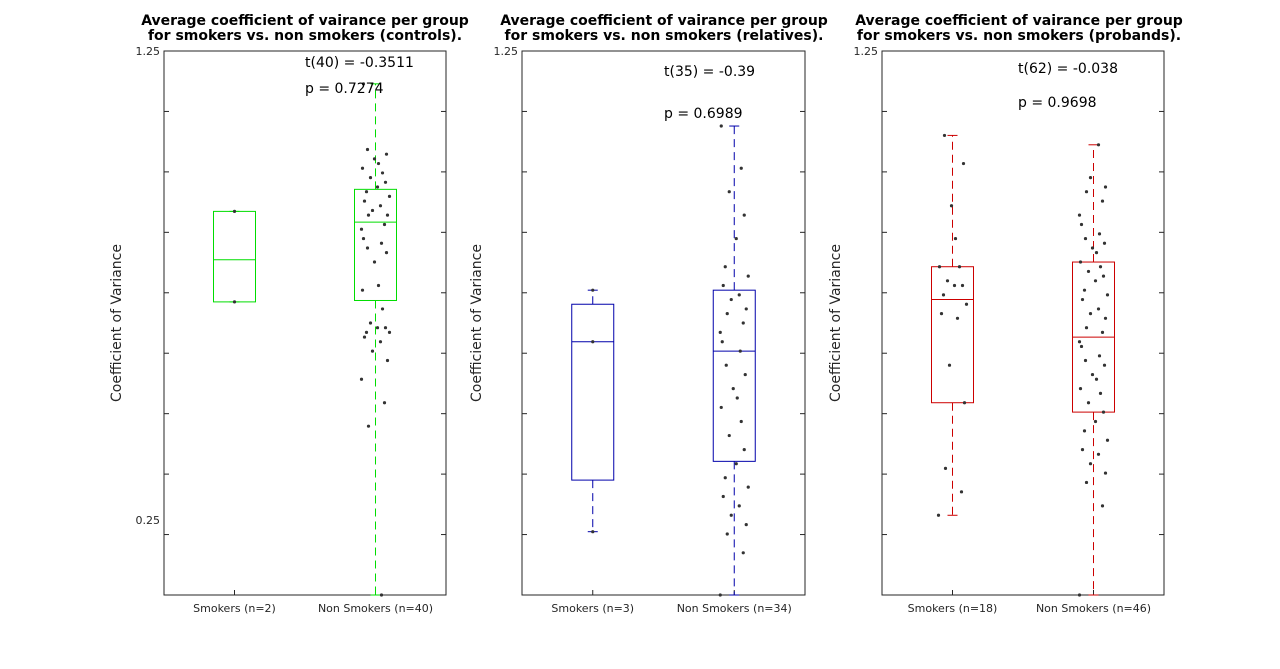 The height and width of the screenshot is (669, 1280). What do you see at coordinates (305, 36) in the screenshot?
I see `chart-title-line: for smokers vs. non smokers (controls).` at bounding box center [305, 36].